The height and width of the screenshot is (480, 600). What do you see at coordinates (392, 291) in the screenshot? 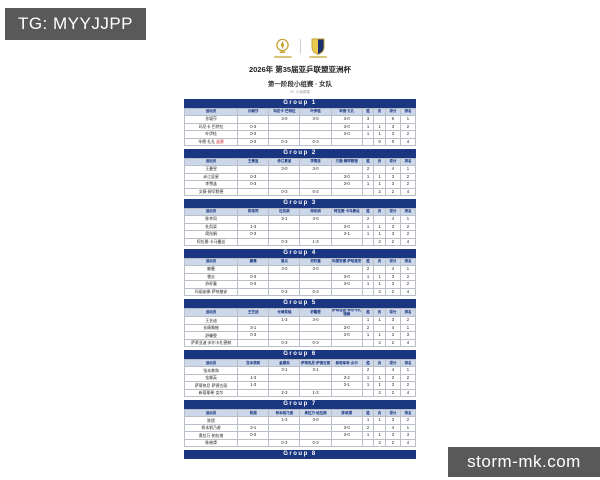
I see `points-cell: 2` at bounding box center [392, 291].